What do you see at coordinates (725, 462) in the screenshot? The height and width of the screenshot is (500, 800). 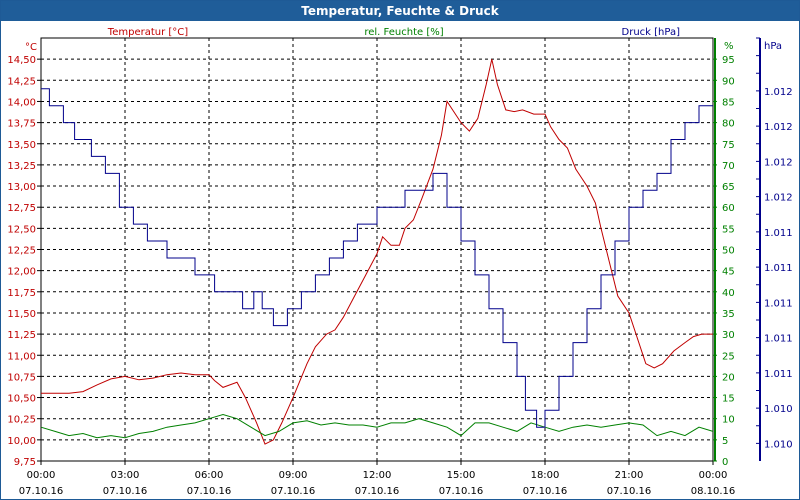 I see `humidity-tick-label: 0` at bounding box center [725, 462].